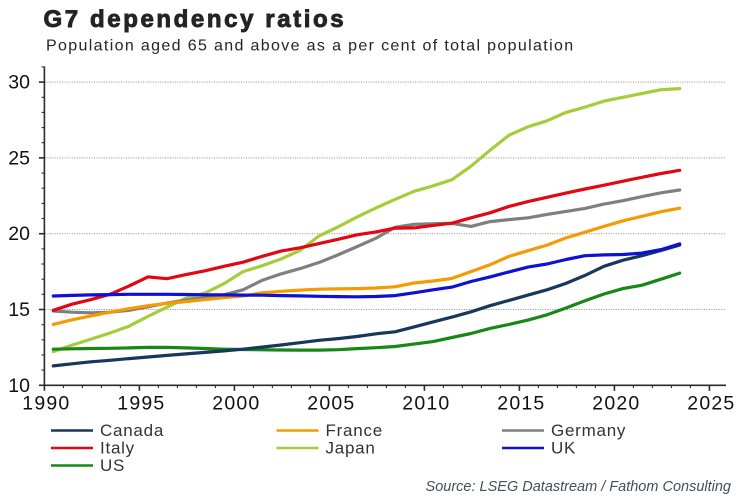 This screenshot has width=750, height=500. Describe the element at coordinates (141, 404) in the screenshot. I see `svg-text: 1995` at that location.